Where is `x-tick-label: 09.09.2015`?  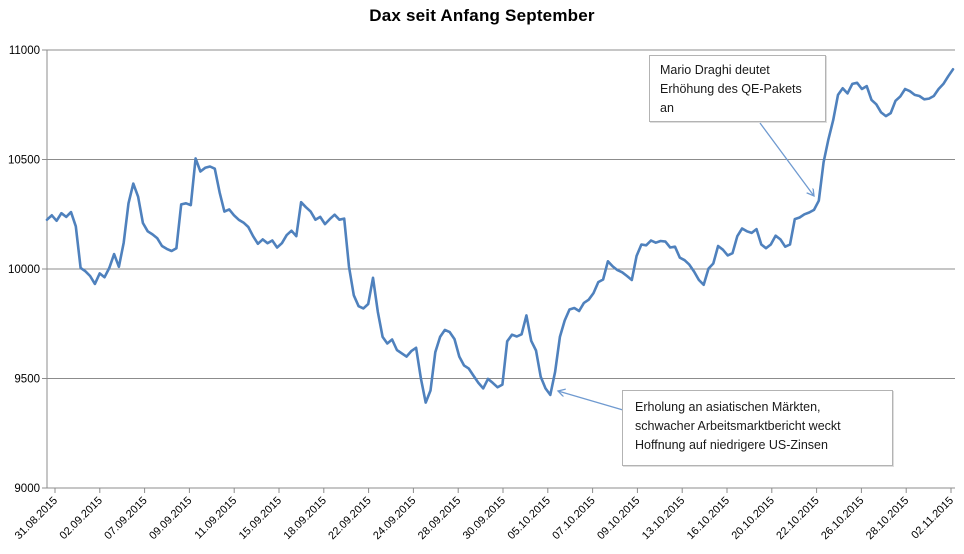 x-tick-label: 09.09.2015 is located at coordinates (170, 518).